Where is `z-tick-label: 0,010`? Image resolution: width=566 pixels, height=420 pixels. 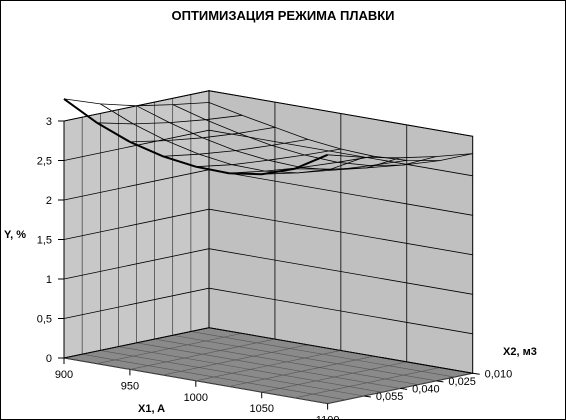
z-tick-label: 0,010 is located at coordinates (499, 374).